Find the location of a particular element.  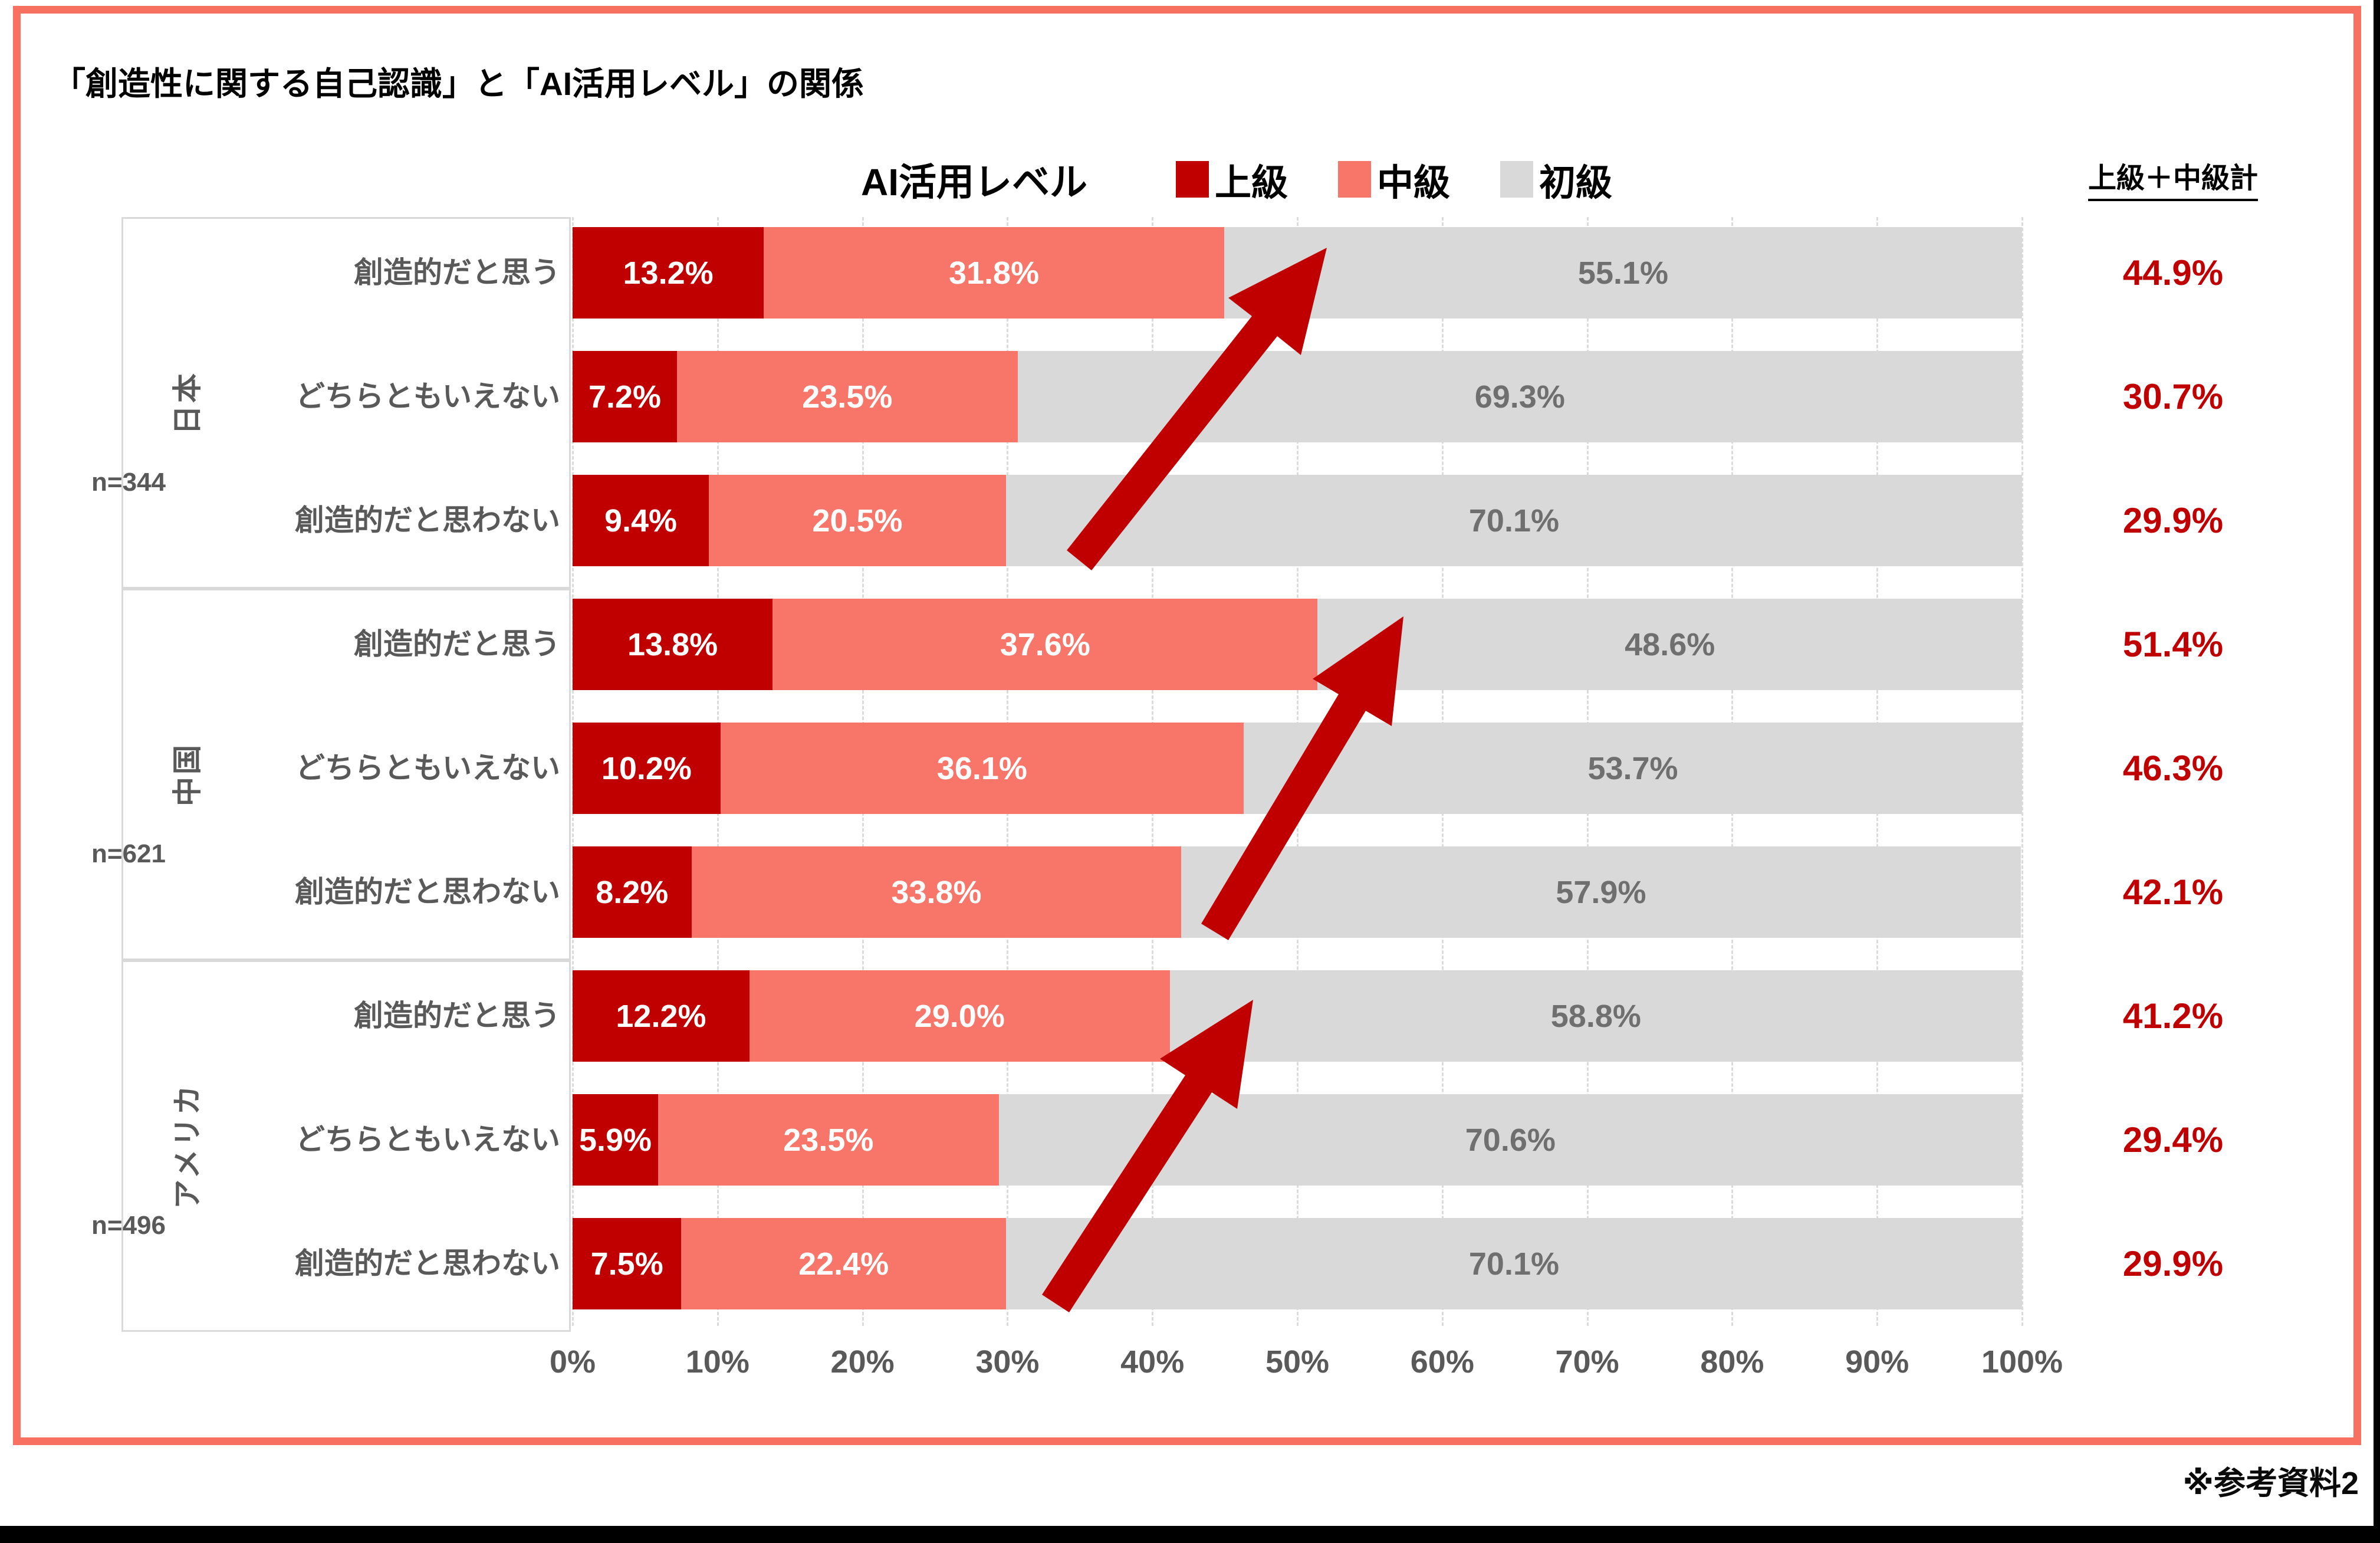

totals-column-header: 上級＋中級計 is located at coordinates (2173, 181).